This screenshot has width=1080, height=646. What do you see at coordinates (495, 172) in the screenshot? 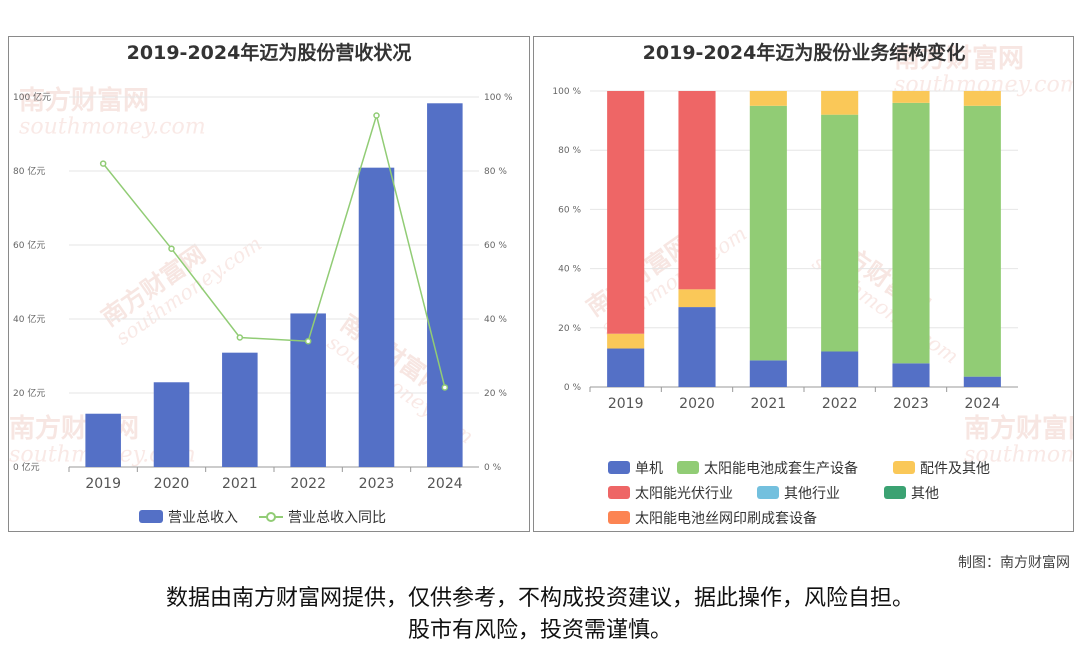
I see `y-right-tick-label: 80 %` at bounding box center [495, 172].